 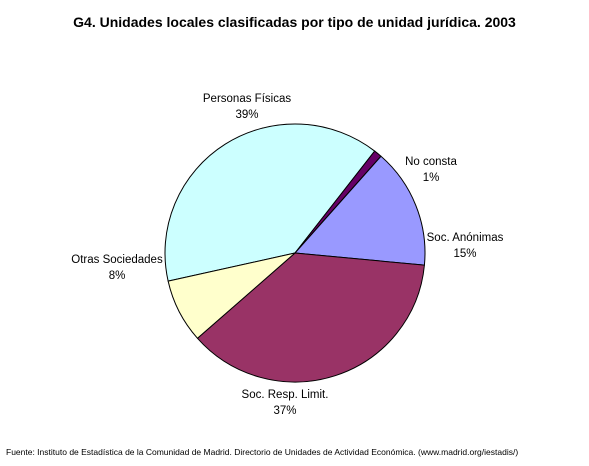 I want to click on label-personas-fisicas: Personas Físicas 39%, so click(x=247, y=107).